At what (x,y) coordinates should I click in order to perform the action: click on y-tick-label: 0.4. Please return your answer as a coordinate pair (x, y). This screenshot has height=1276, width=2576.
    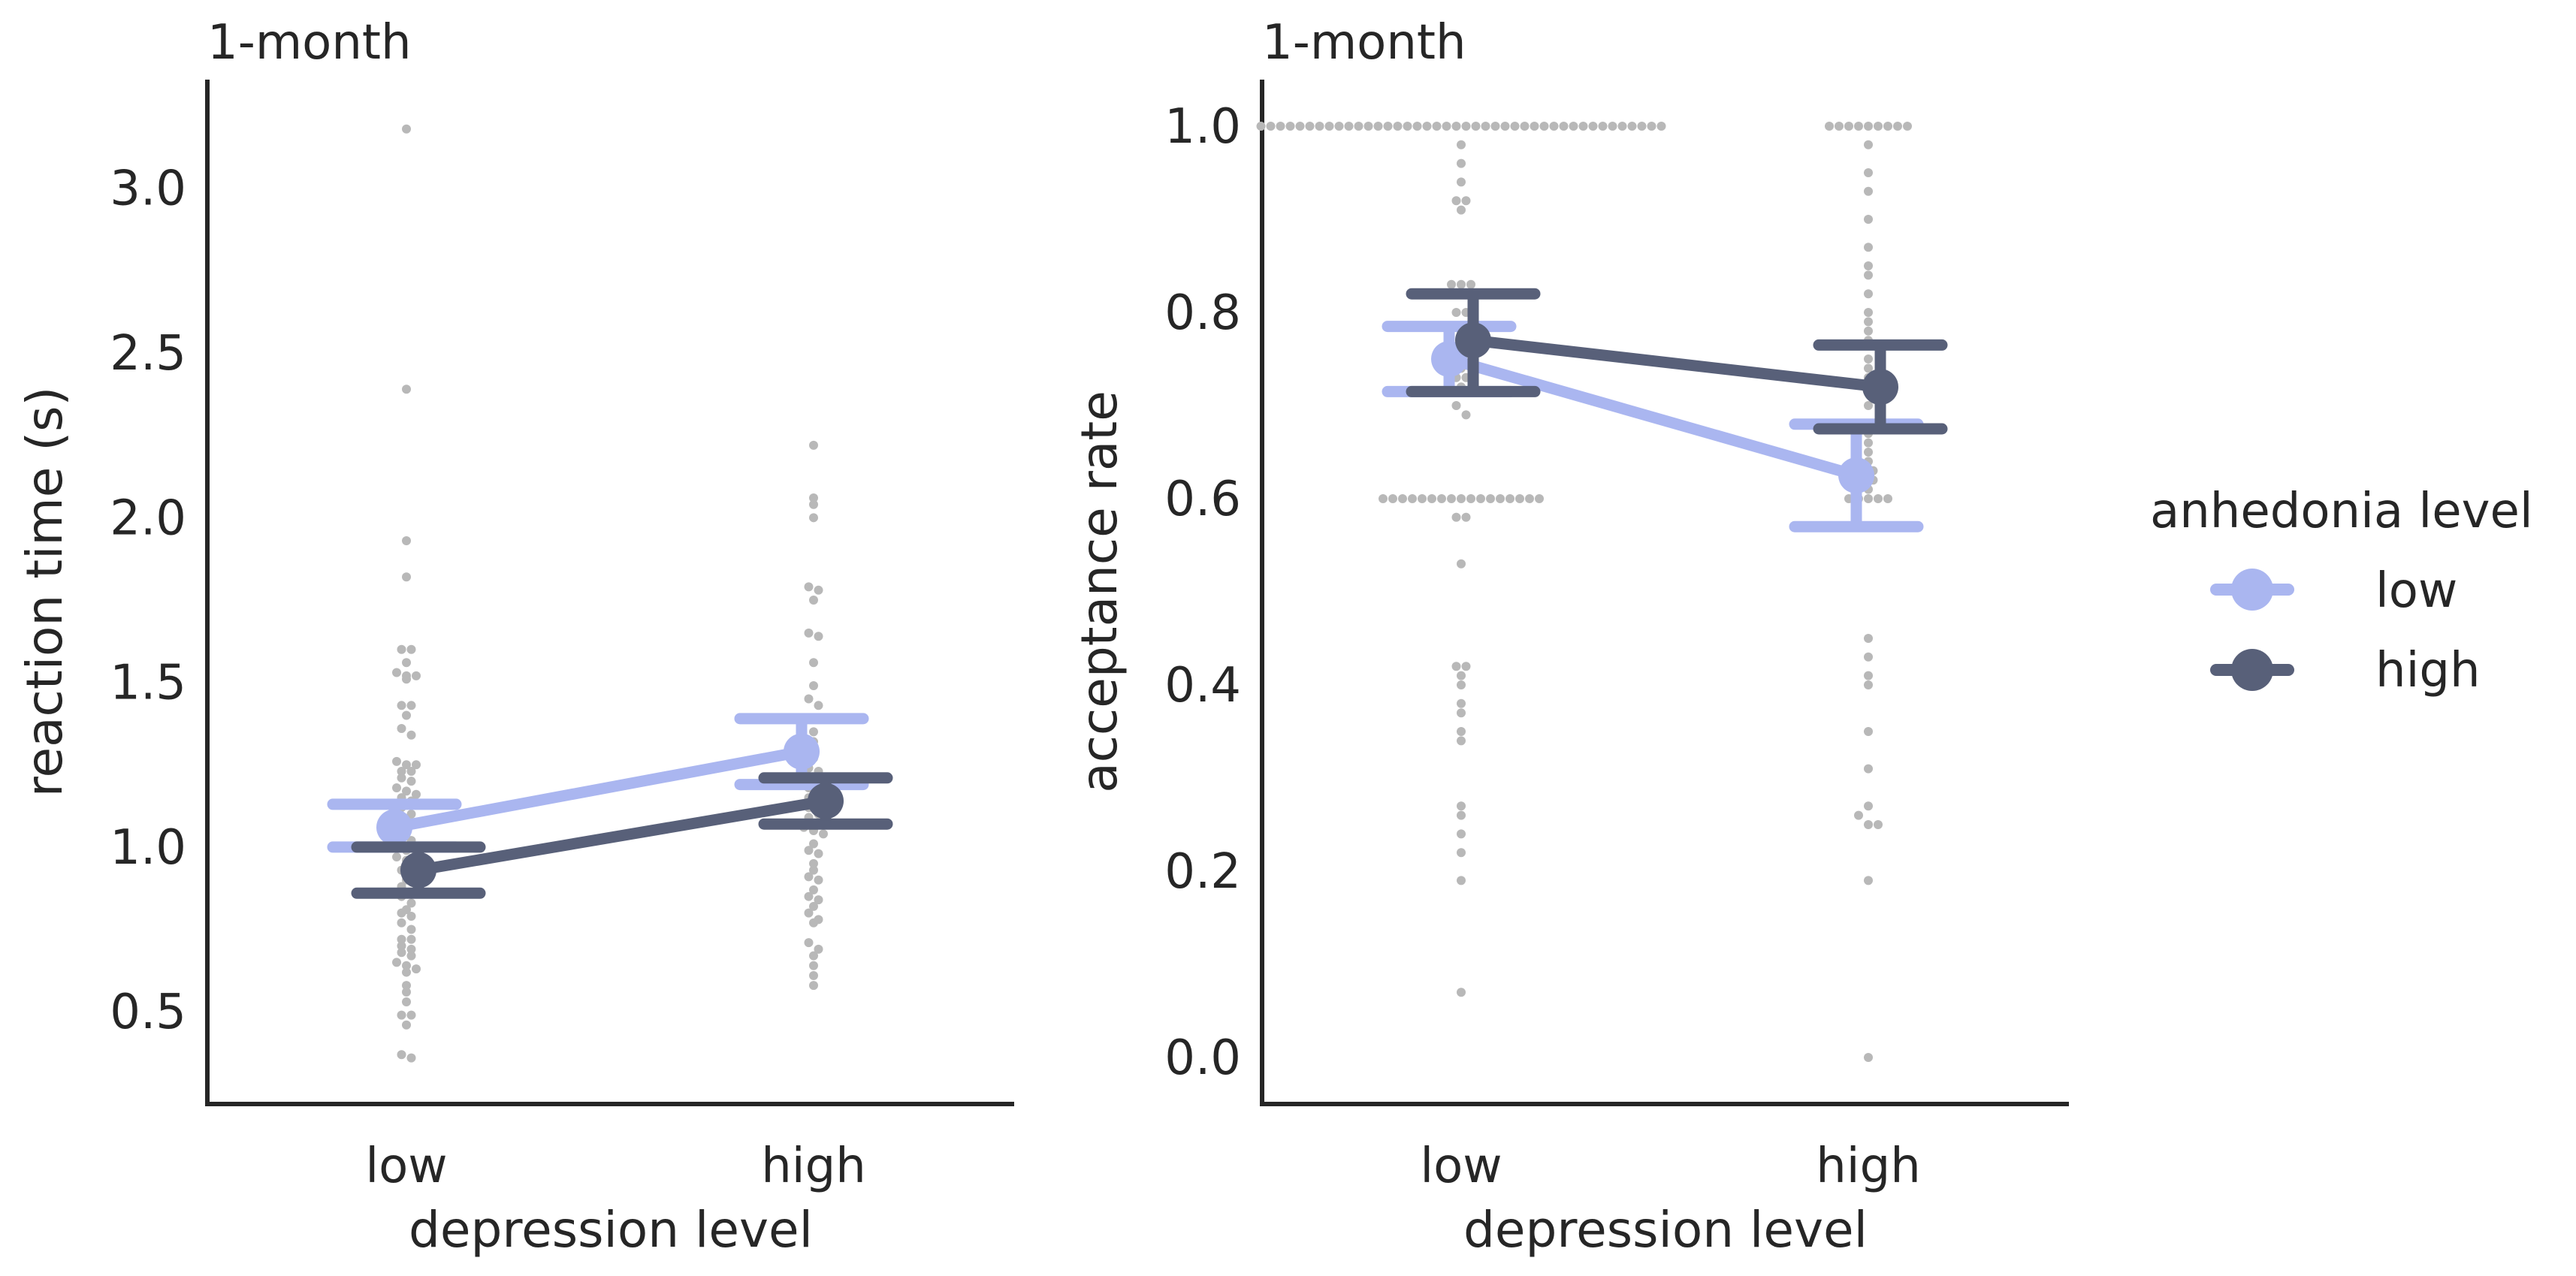
    Looking at the image, I should click on (1202, 685).